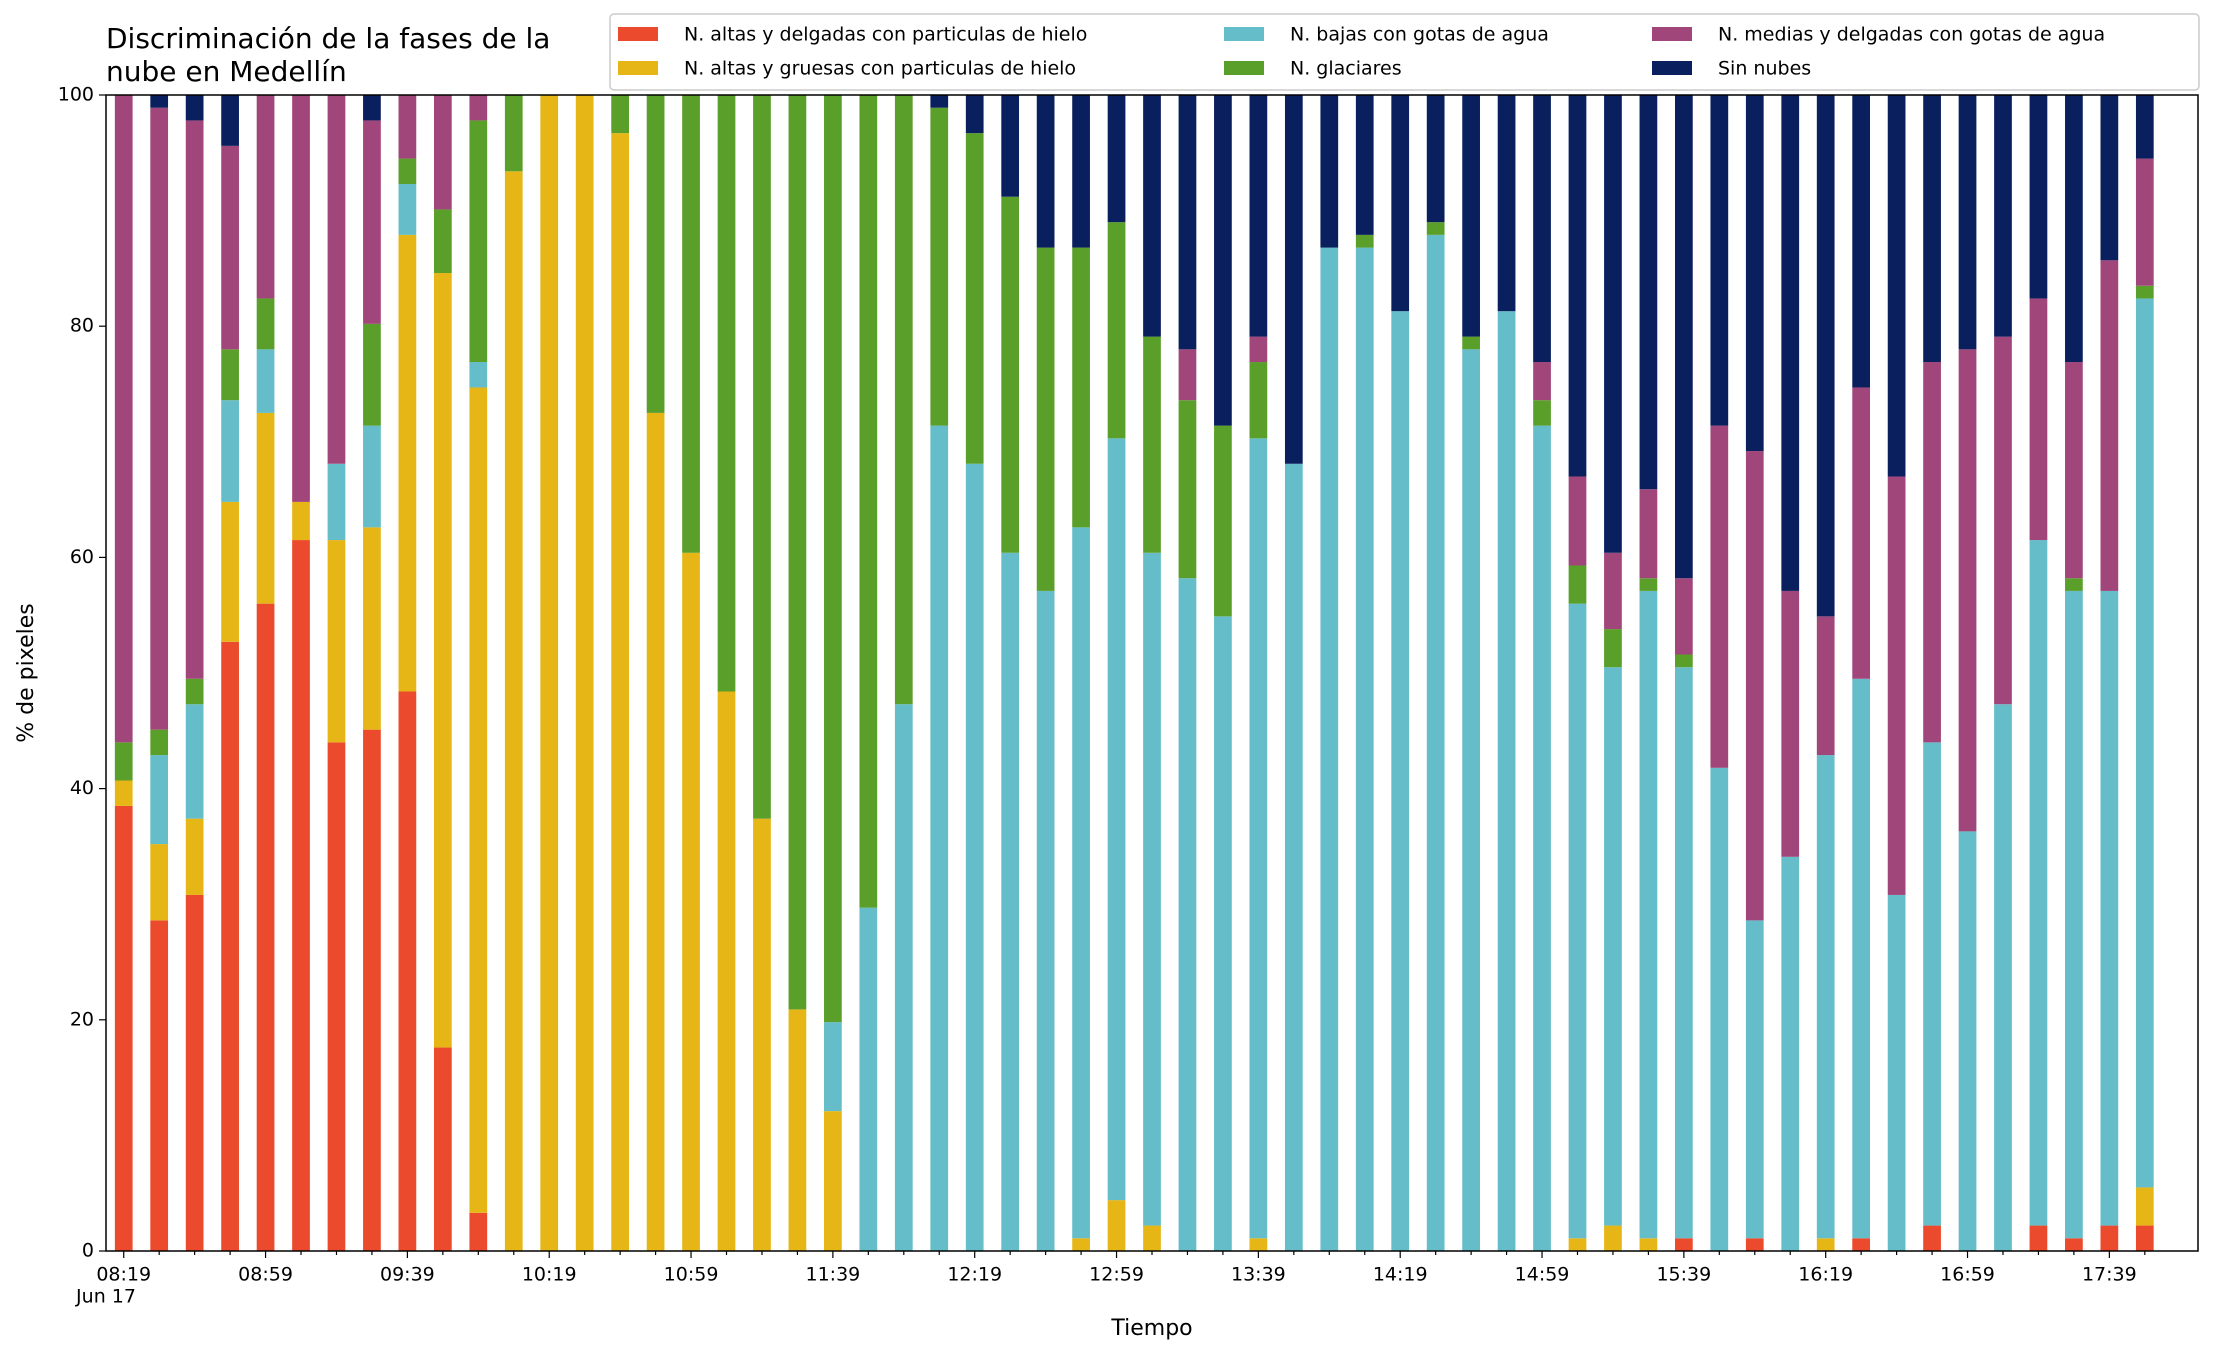  I want to click on legend-swatch, so click(1244, 68).